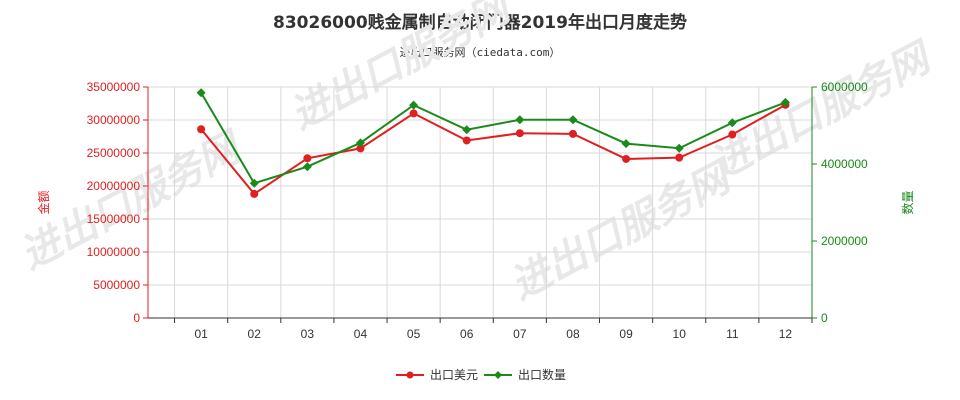 The height and width of the screenshot is (400, 960). What do you see at coordinates (114, 186) in the screenshot?
I see `left-tick-label: 20000000` at bounding box center [114, 186].